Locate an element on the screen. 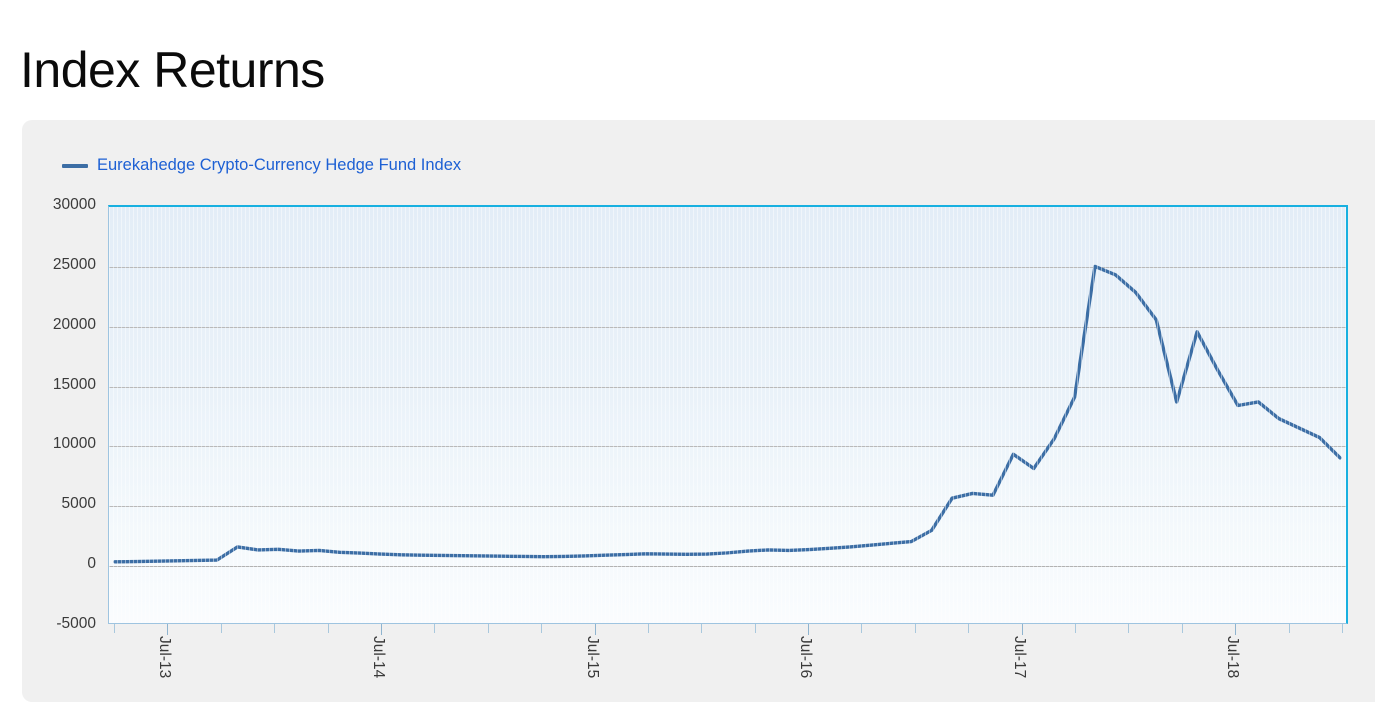 Image resolution: width=1375 pixels, height=715 pixels. x-tick-label-jul-15: Jul-15 is located at coordinates (592, 657).